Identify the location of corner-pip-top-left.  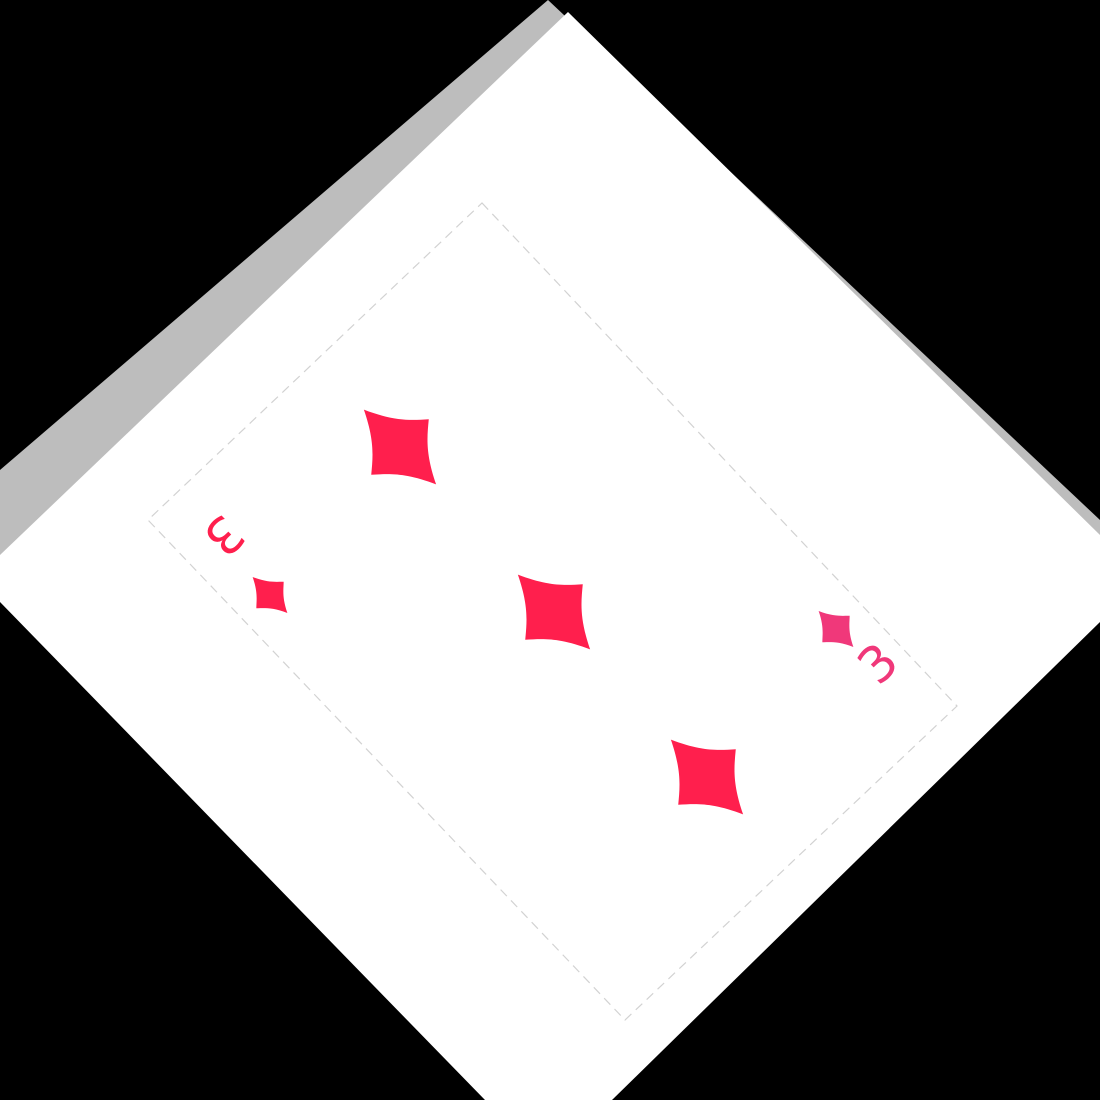
(270, 595).